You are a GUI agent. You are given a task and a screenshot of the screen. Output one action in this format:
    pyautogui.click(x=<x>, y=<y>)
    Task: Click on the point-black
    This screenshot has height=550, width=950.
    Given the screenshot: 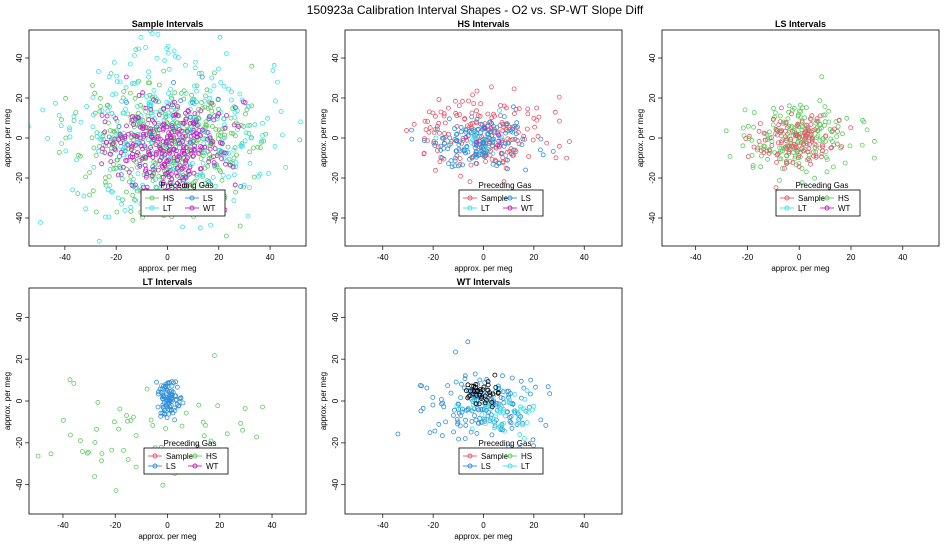 What is the action you would take?
    pyautogui.click(x=484, y=387)
    